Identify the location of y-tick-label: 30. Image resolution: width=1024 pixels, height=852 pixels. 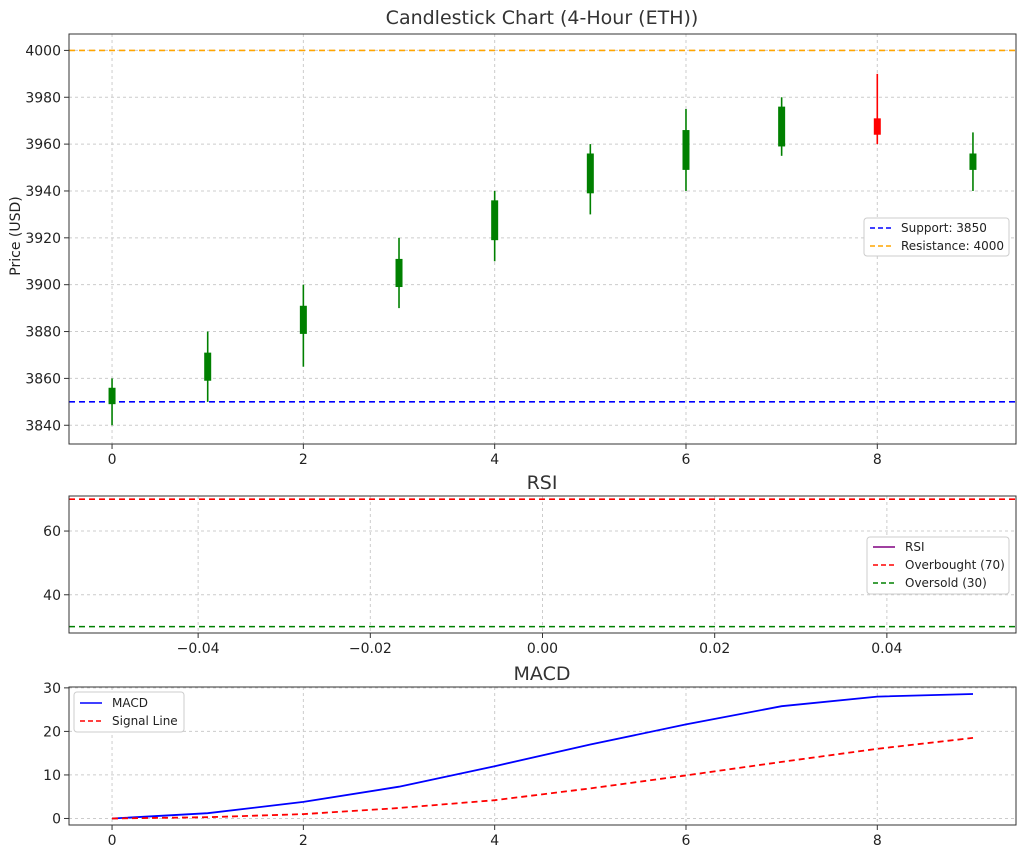
(52, 689).